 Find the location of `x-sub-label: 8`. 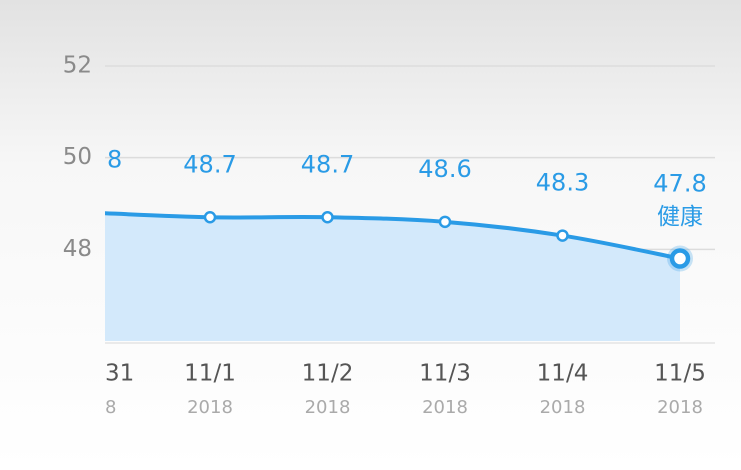

x-sub-label: 8 is located at coordinates (110, 407).